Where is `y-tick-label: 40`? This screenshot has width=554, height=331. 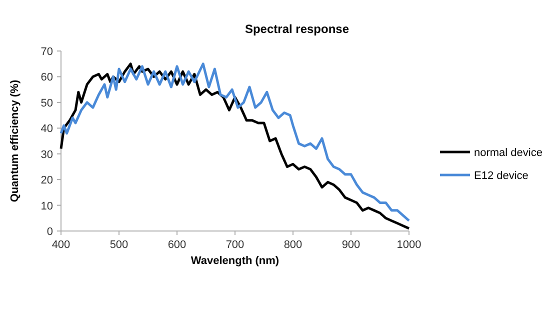
y-tick-label: 40 is located at coordinates (46, 129).